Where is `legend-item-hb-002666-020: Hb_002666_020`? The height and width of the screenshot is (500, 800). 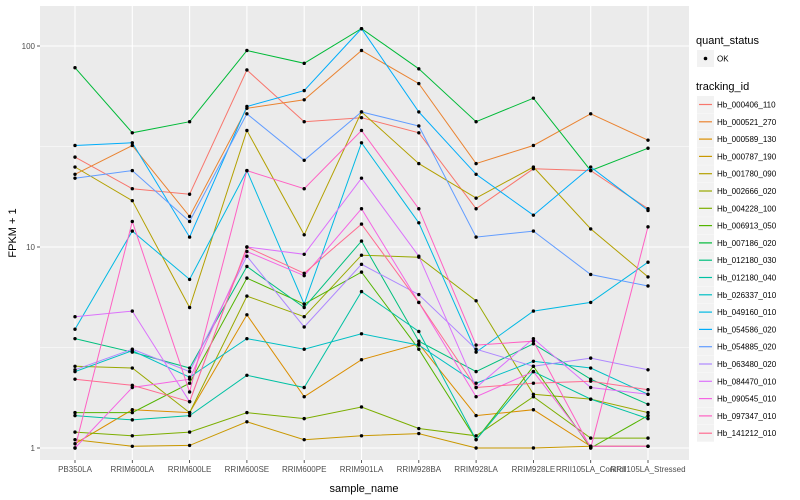
legend-item-hb-002666-020: Hb_002666_020 is located at coordinates (737, 191).